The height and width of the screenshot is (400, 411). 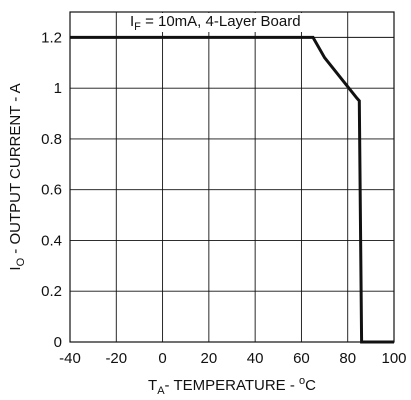 I want to click on x-tick-label: 0, so click(x=162, y=358).